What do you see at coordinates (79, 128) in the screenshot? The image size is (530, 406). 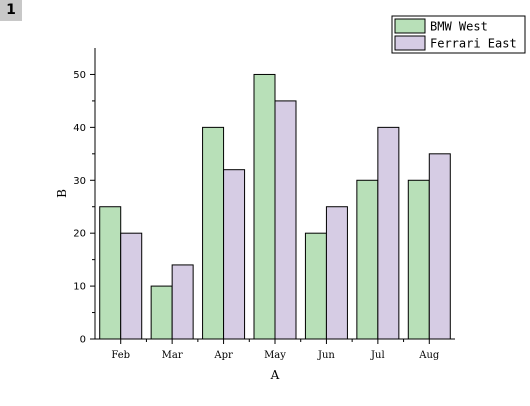 I see `y-tick-label: 40` at bounding box center [79, 128].